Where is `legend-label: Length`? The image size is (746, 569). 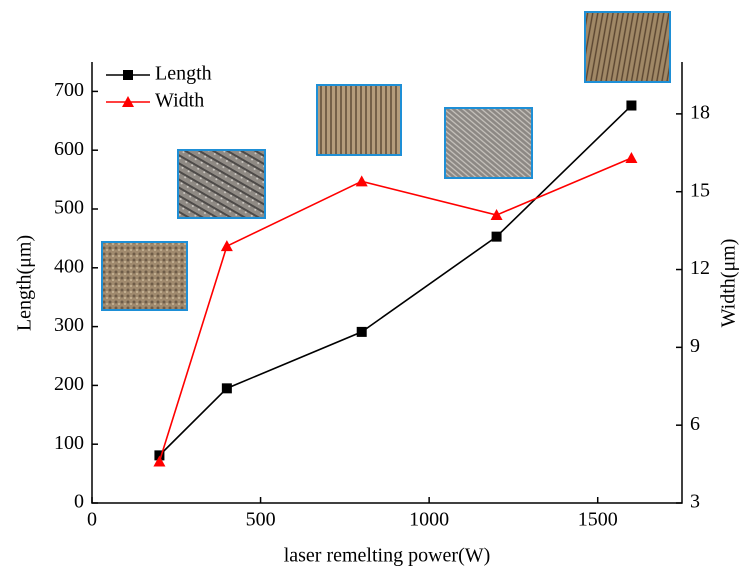 legend-label: Length is located at coordinates (183, 74).